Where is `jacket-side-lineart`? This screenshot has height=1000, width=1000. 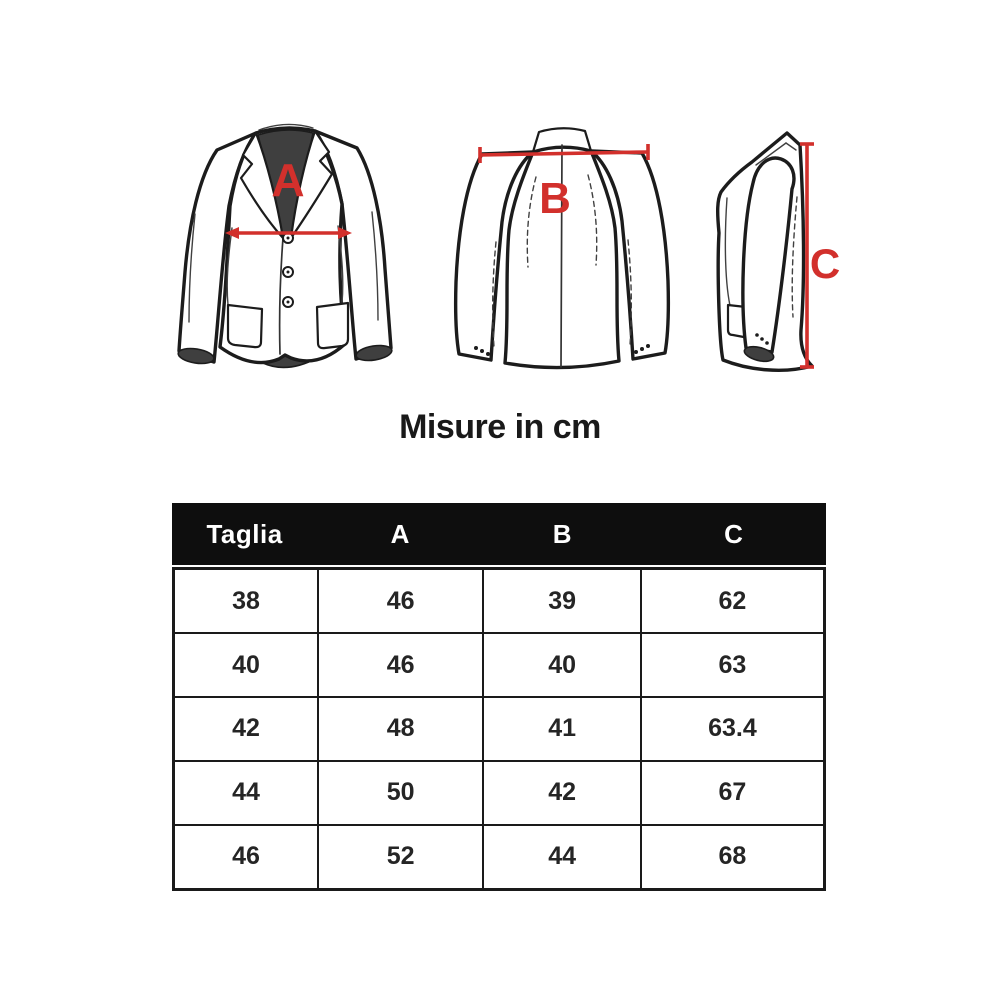
jacket-side-lineart is located at coordinates (764, 251).